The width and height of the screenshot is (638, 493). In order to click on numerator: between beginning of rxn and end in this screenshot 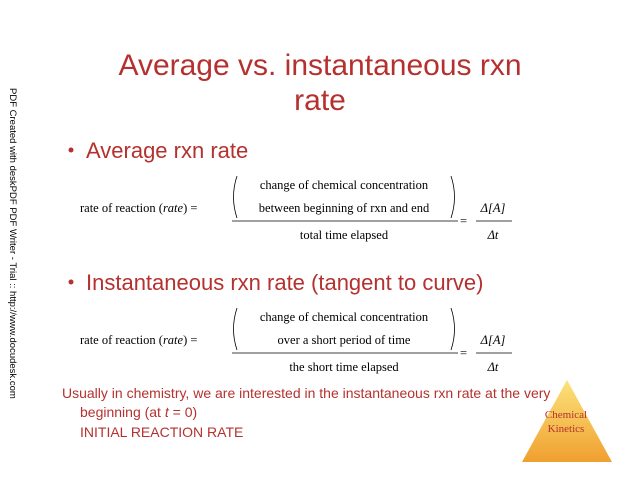, I will do `click(344, 208)`.